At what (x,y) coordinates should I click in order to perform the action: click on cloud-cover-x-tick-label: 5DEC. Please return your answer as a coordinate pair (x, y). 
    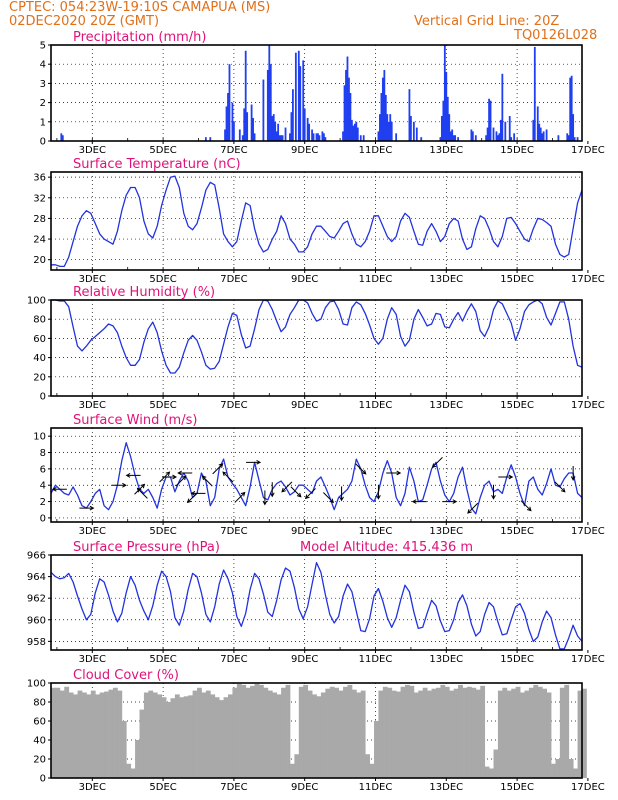
    Looking at the image, I should click on (162, 787).